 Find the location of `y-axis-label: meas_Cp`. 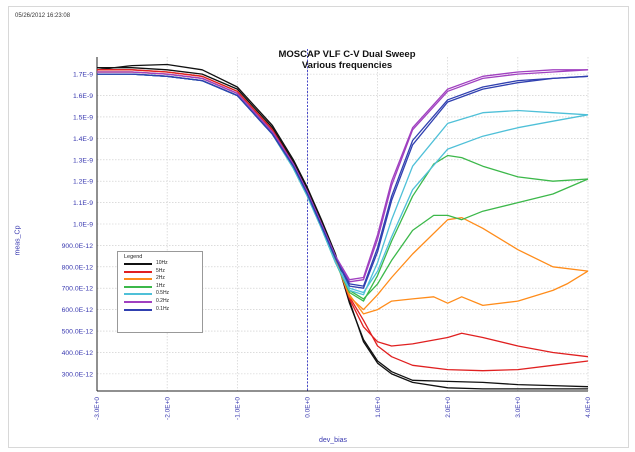

y-axis-label: meas_Cp is located at coordinates (18, 240).